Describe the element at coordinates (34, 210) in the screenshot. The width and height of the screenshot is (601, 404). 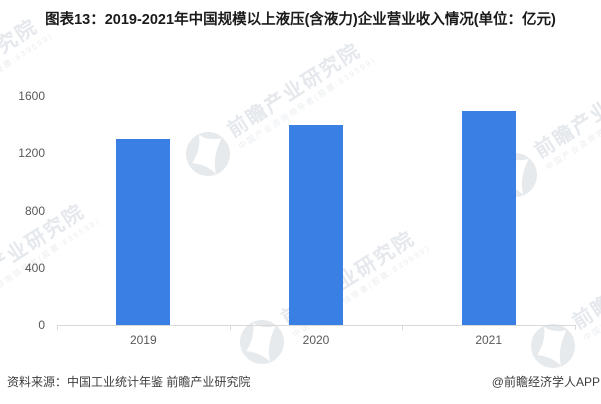
I see `y-axis-label: 800` at that location.